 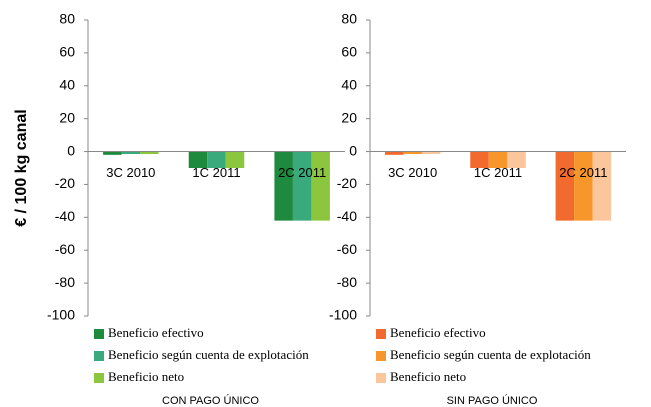 What do you see at coordinates (210, 400) in the screenshot?
I see `chart-caption: CON PAGO ÚNICO` at bounding box center [210, 400].